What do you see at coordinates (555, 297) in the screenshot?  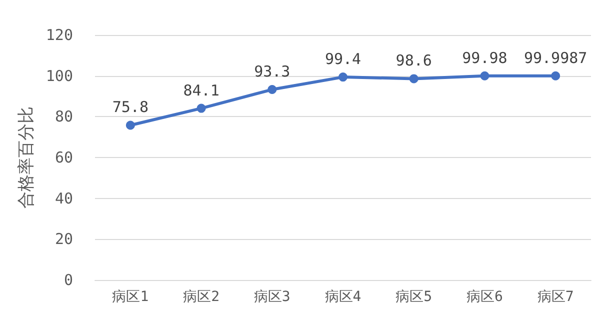 I see `x-tick-label: 病区7` at bounding box center [555, 297].